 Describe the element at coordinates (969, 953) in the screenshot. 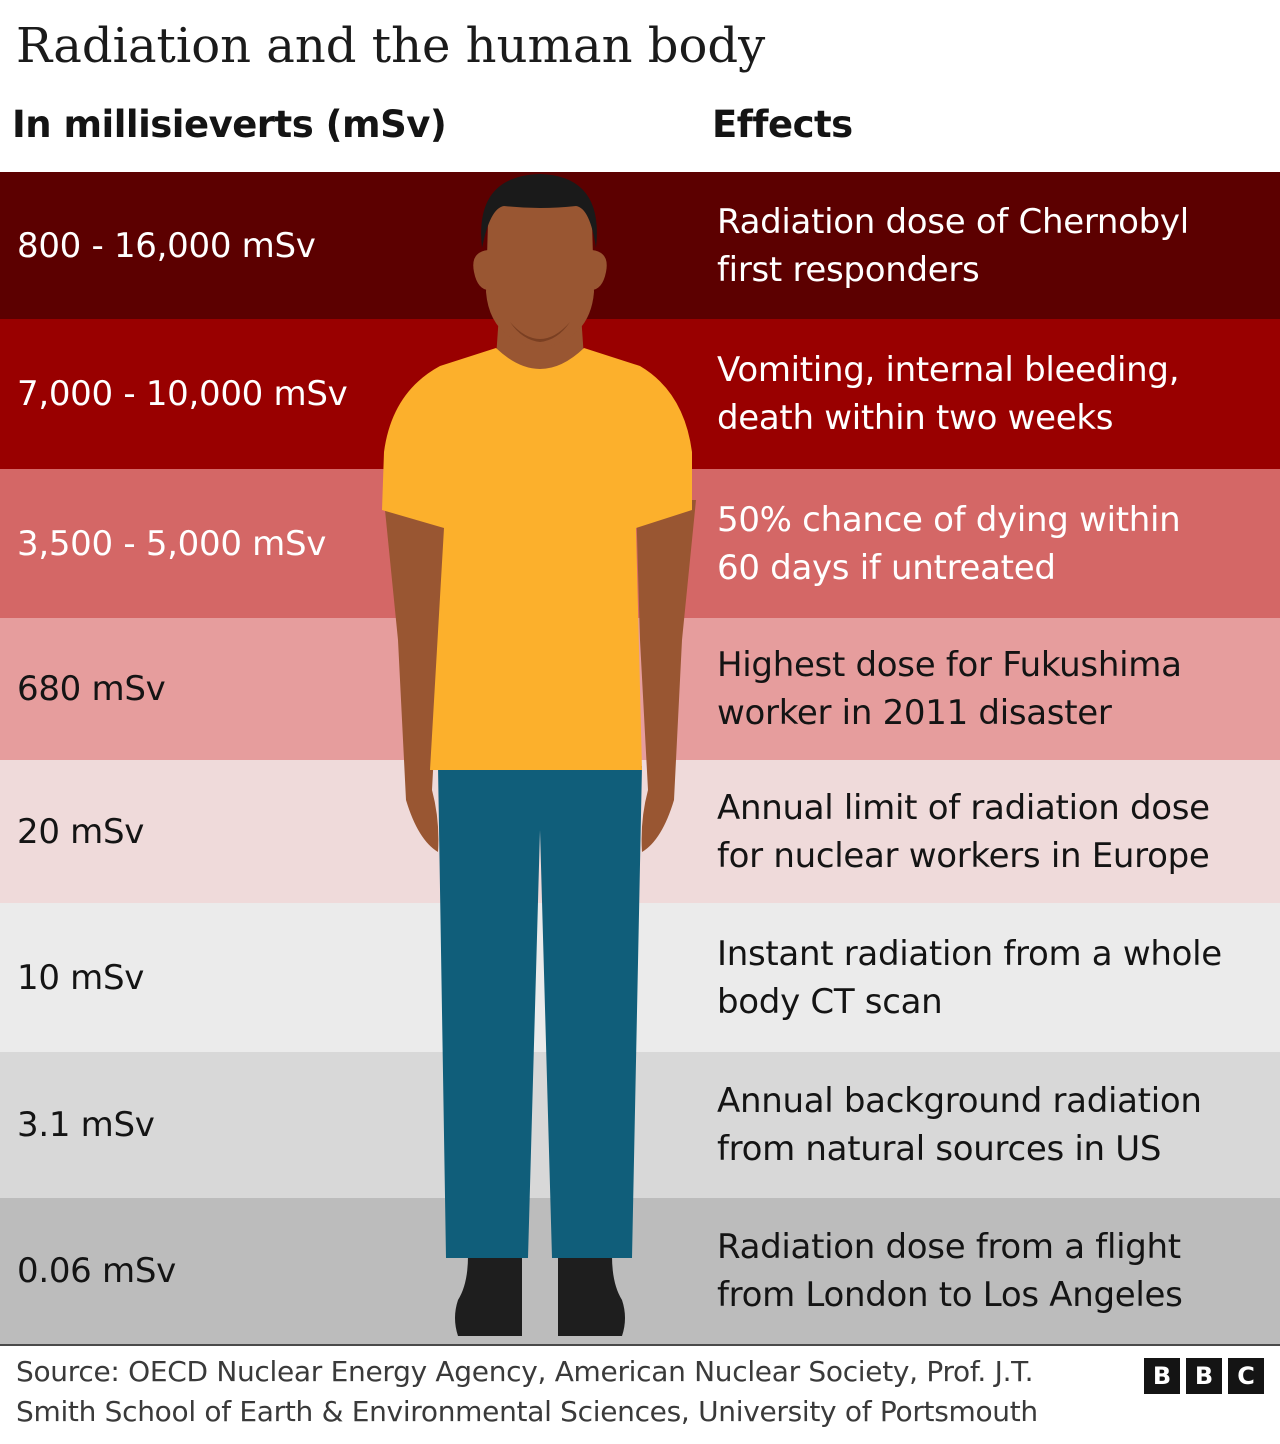

I see `effect-line: Instant radiation from a whole` at that location.